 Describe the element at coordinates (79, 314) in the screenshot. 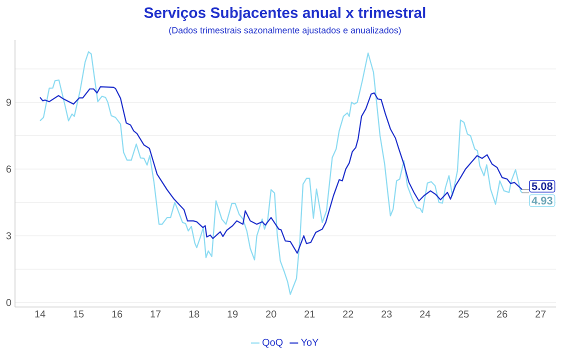

I see `x-tick-label: 15` at that location.